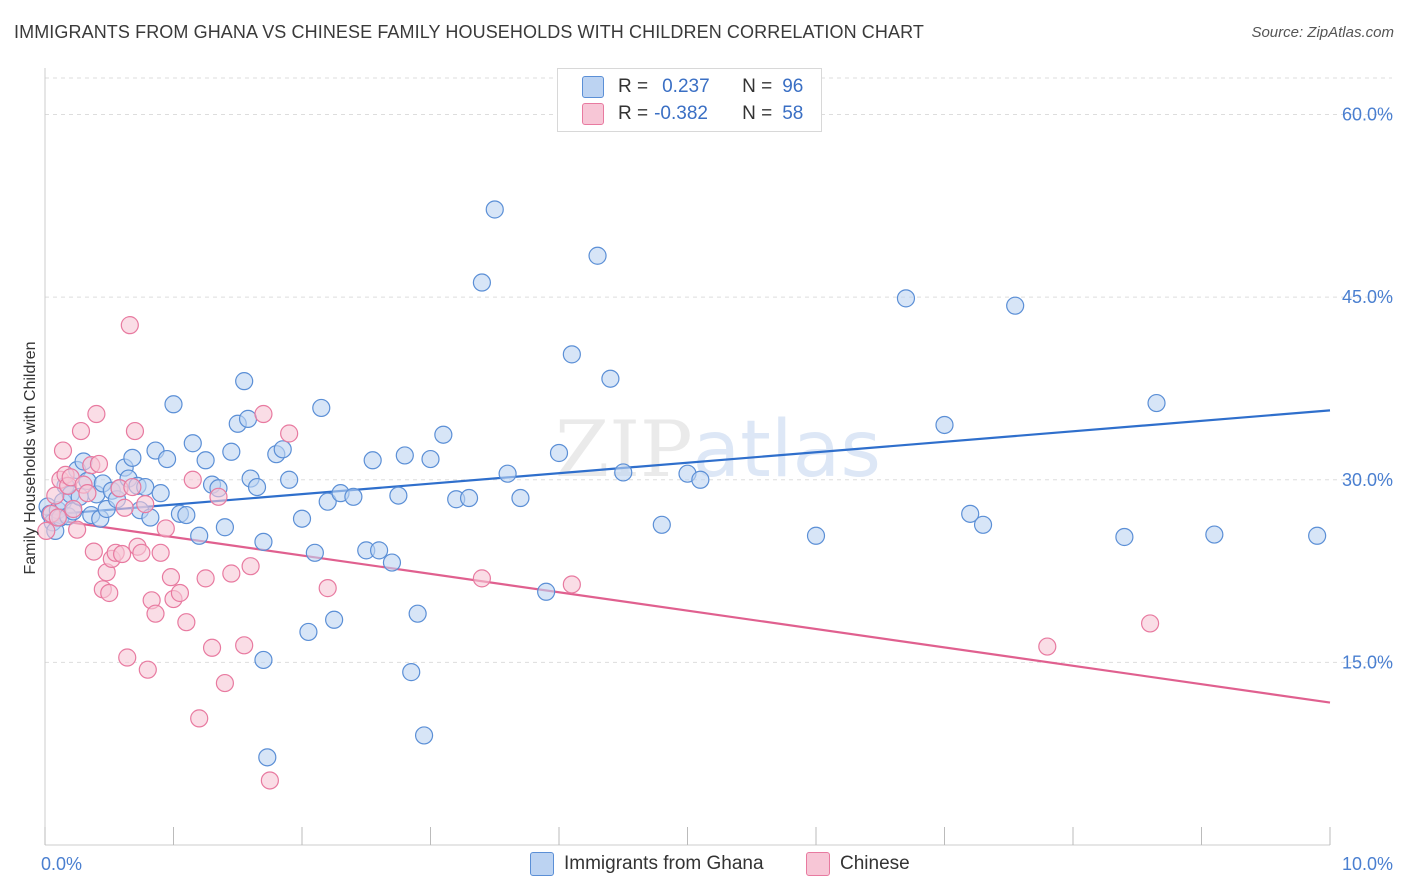 The height and width of the screenshot is (892, 1406). I want to click on y-tick-label: 15.0%, so click(1367, 662).